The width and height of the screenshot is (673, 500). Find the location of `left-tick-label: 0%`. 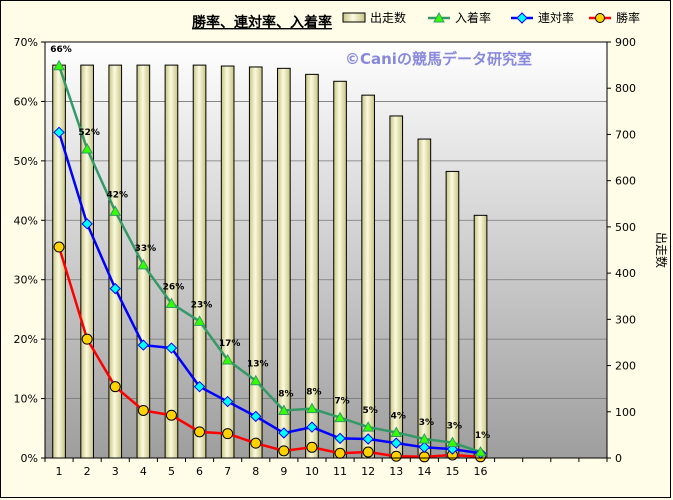

left-tick-label: 0% is located at coordinates (29, 458).